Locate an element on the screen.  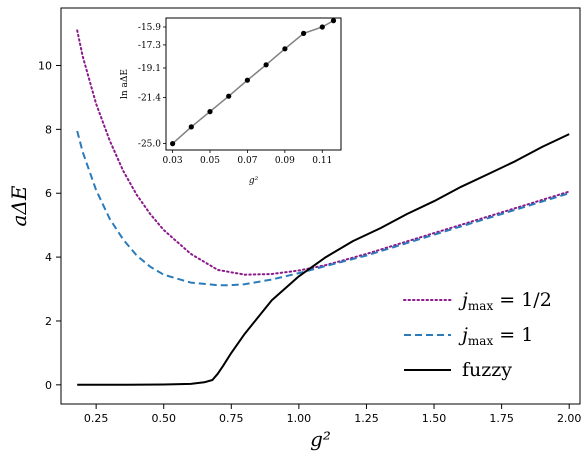
x-tick-label: 2.00 is located at coordinates (569, 418).